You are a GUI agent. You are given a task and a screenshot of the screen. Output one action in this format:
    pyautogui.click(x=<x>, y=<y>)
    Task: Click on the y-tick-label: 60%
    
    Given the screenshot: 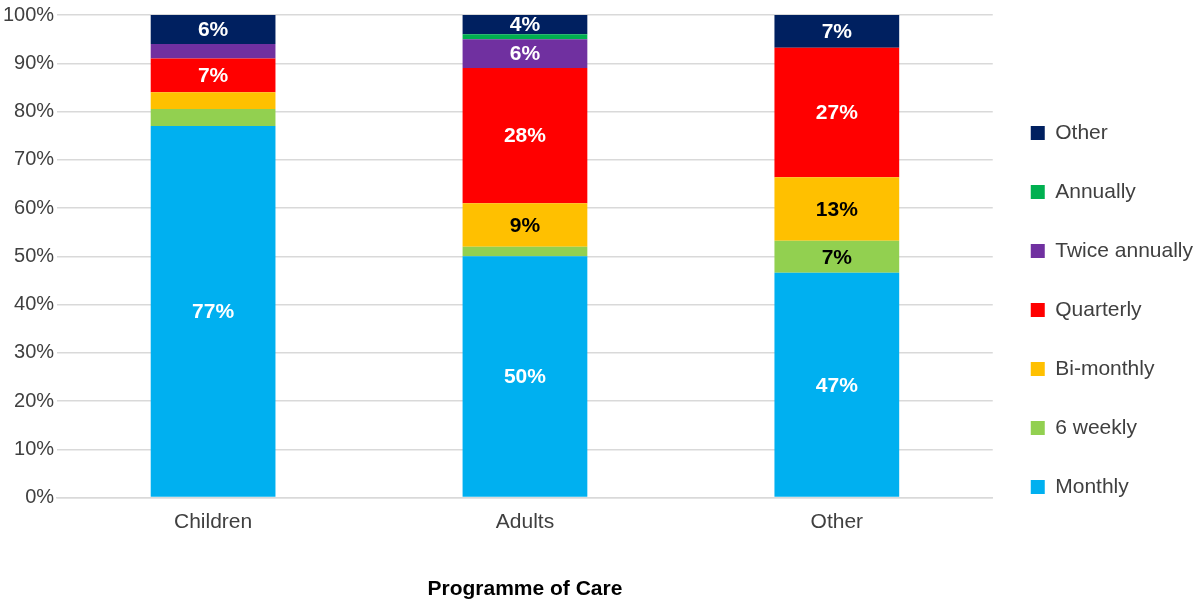 What is the action you would take?
    pyautogui.click(x=34, y=206)
    